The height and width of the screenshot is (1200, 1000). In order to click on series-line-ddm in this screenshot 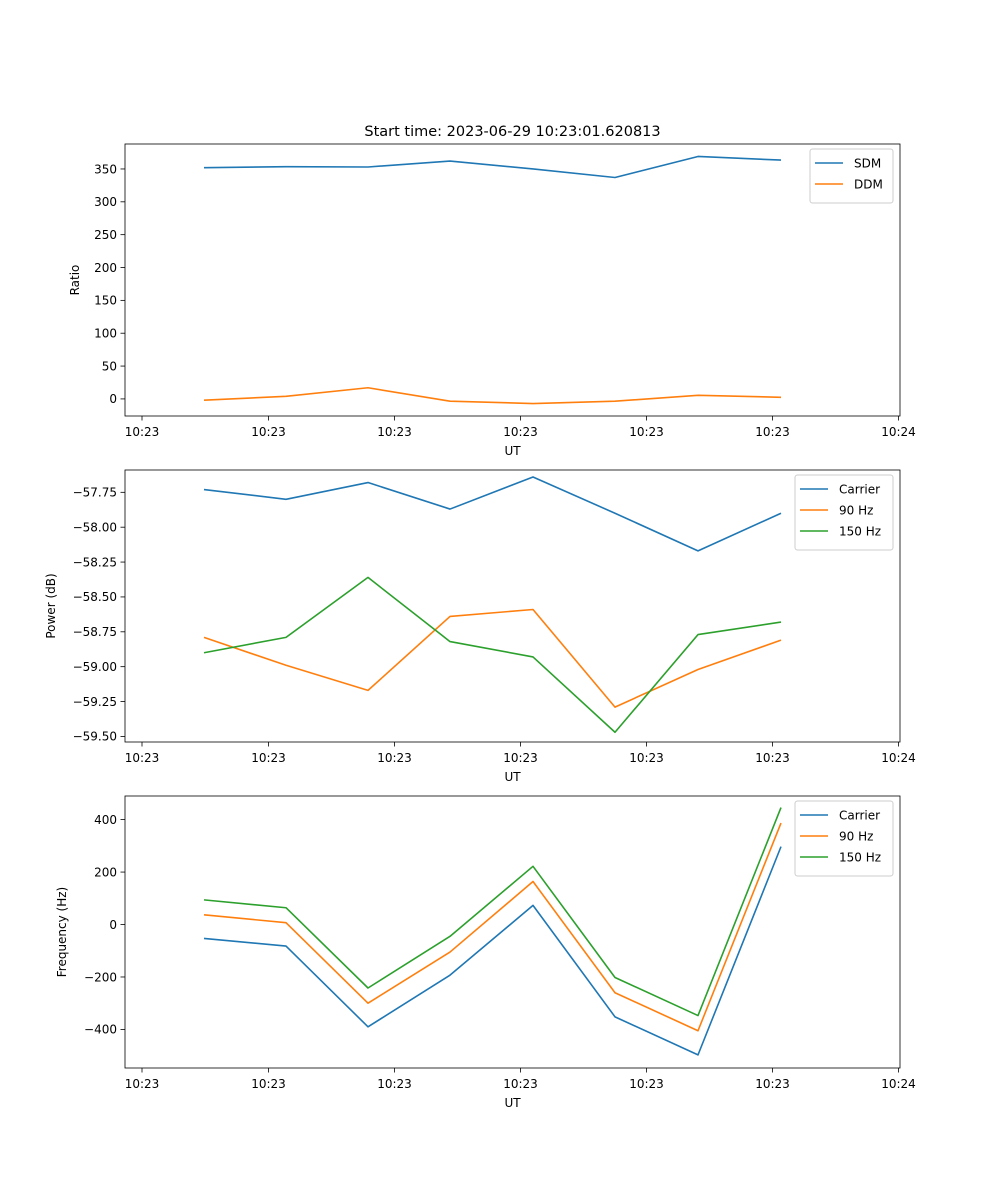, I will do `click(492, 395)`.